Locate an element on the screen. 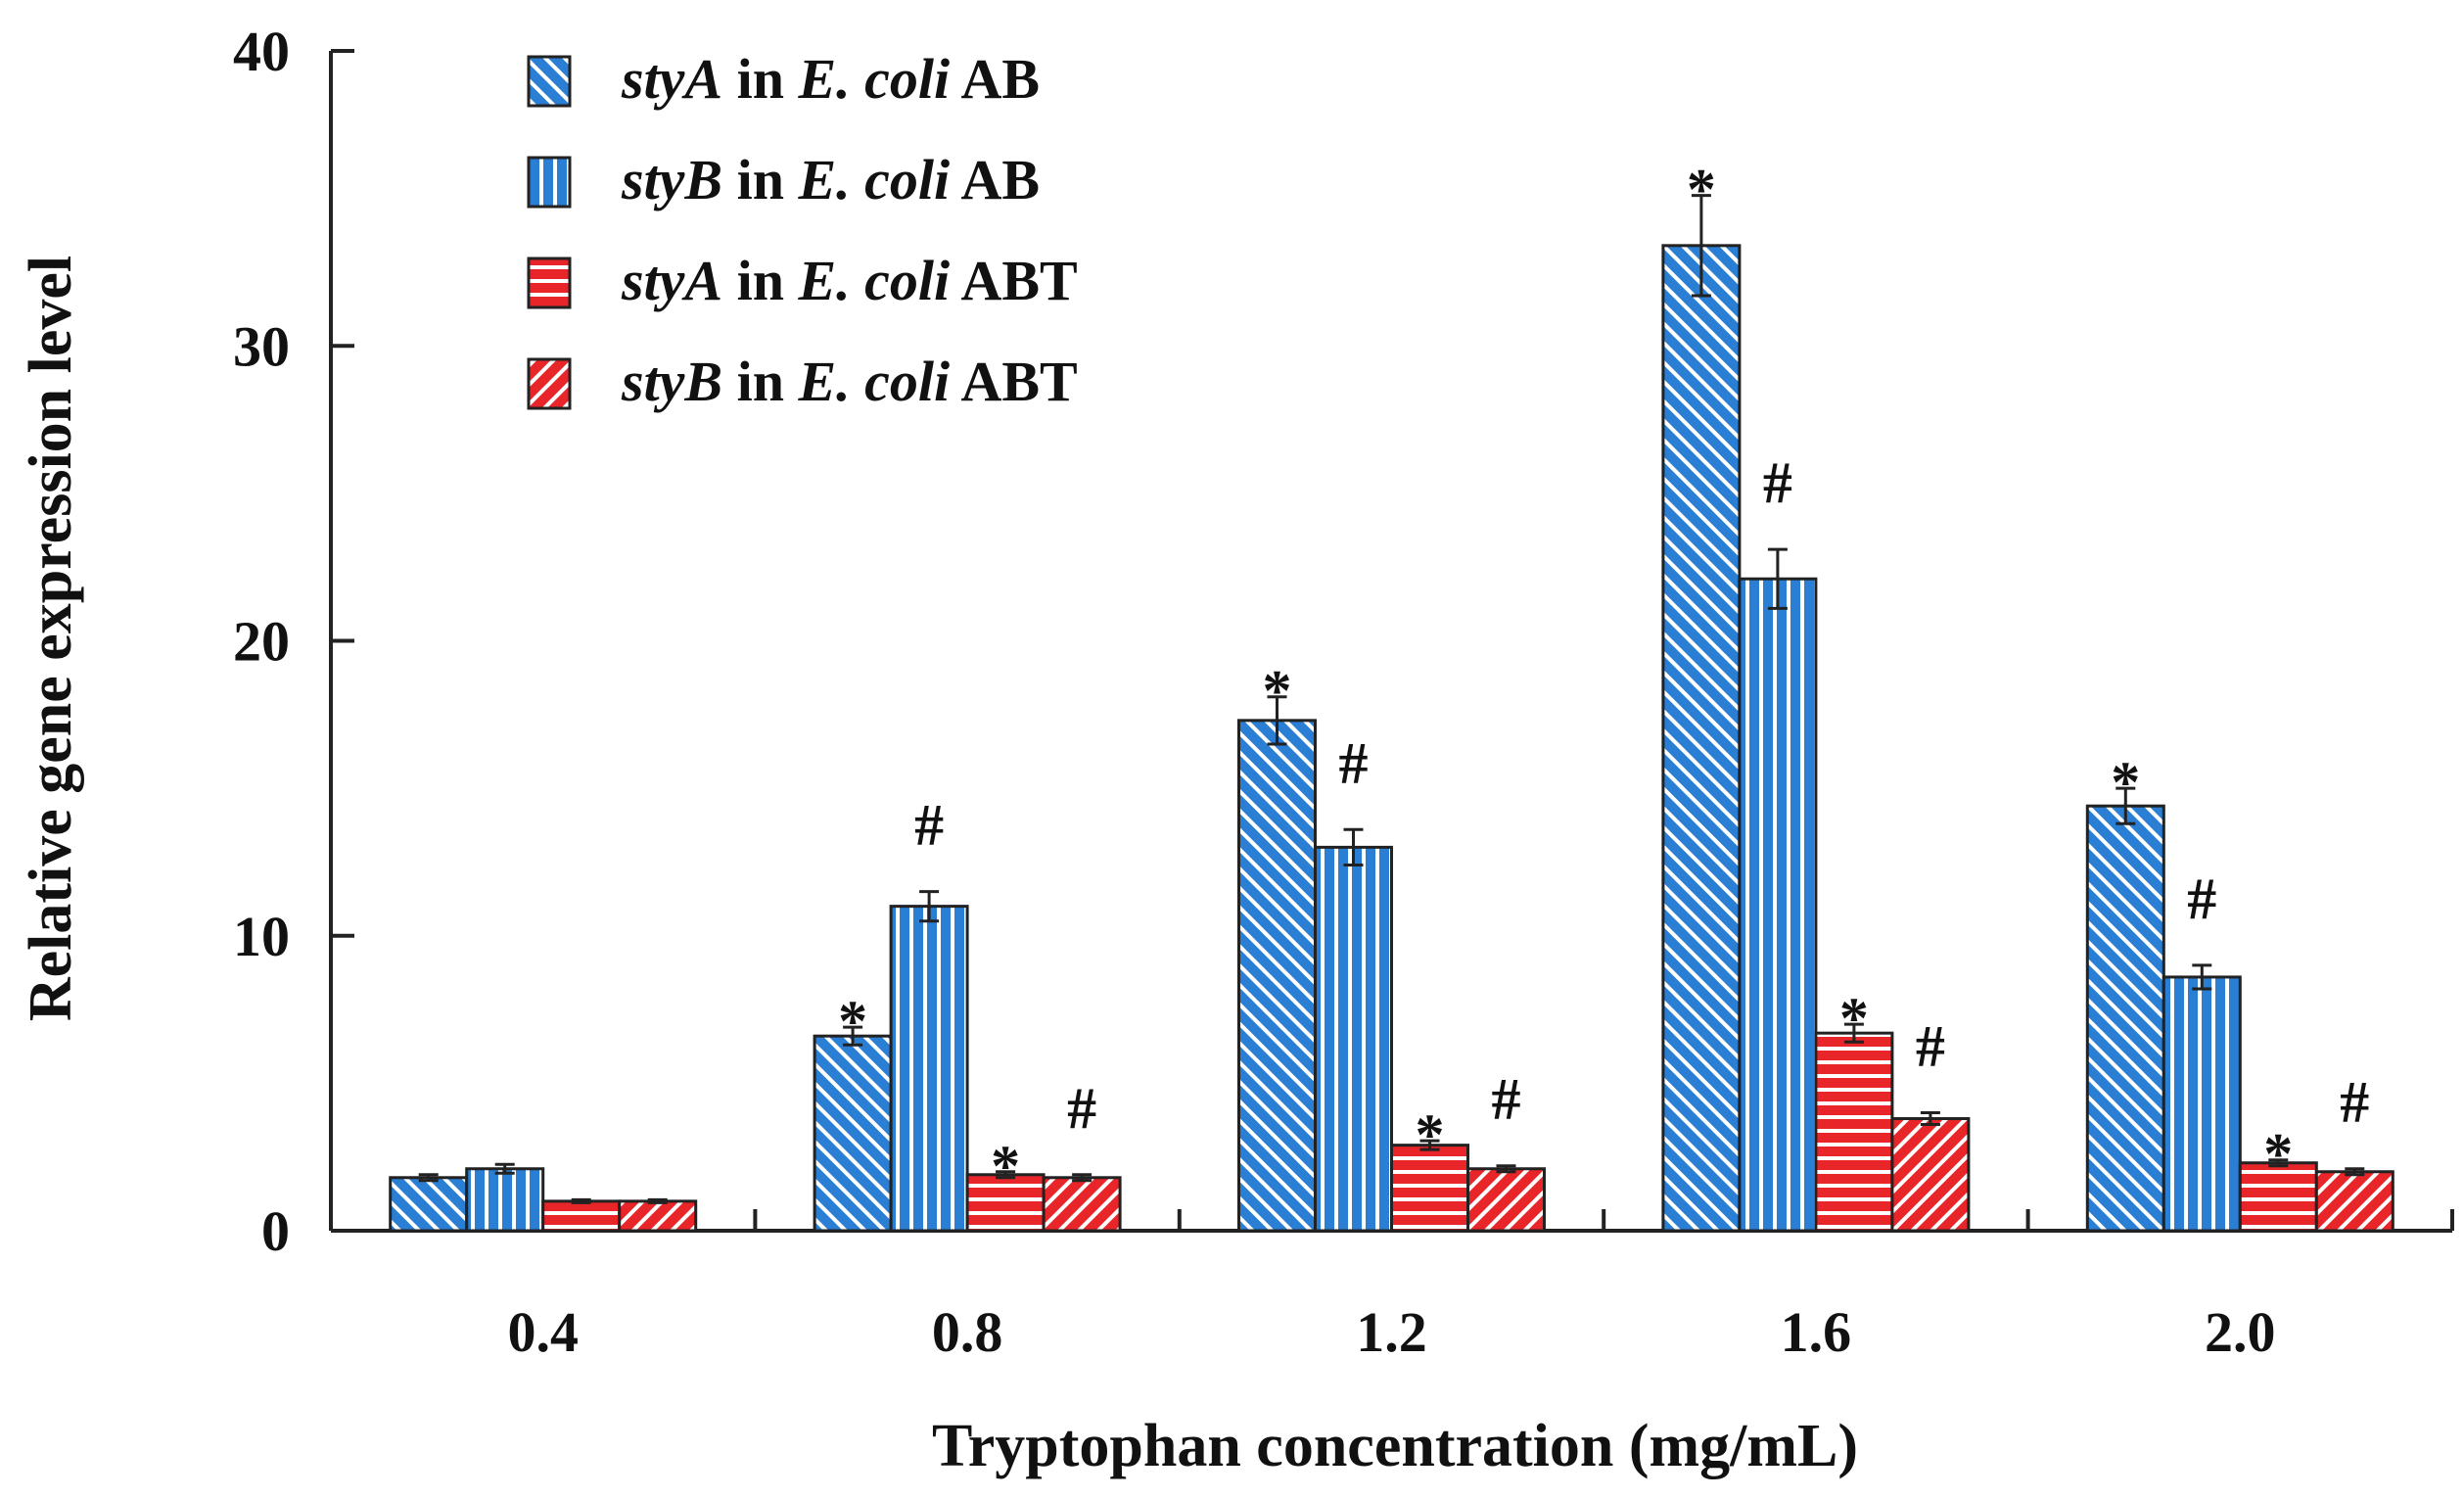  legend-label: styA in E. coli ABT is located at coordinates (849, 280).